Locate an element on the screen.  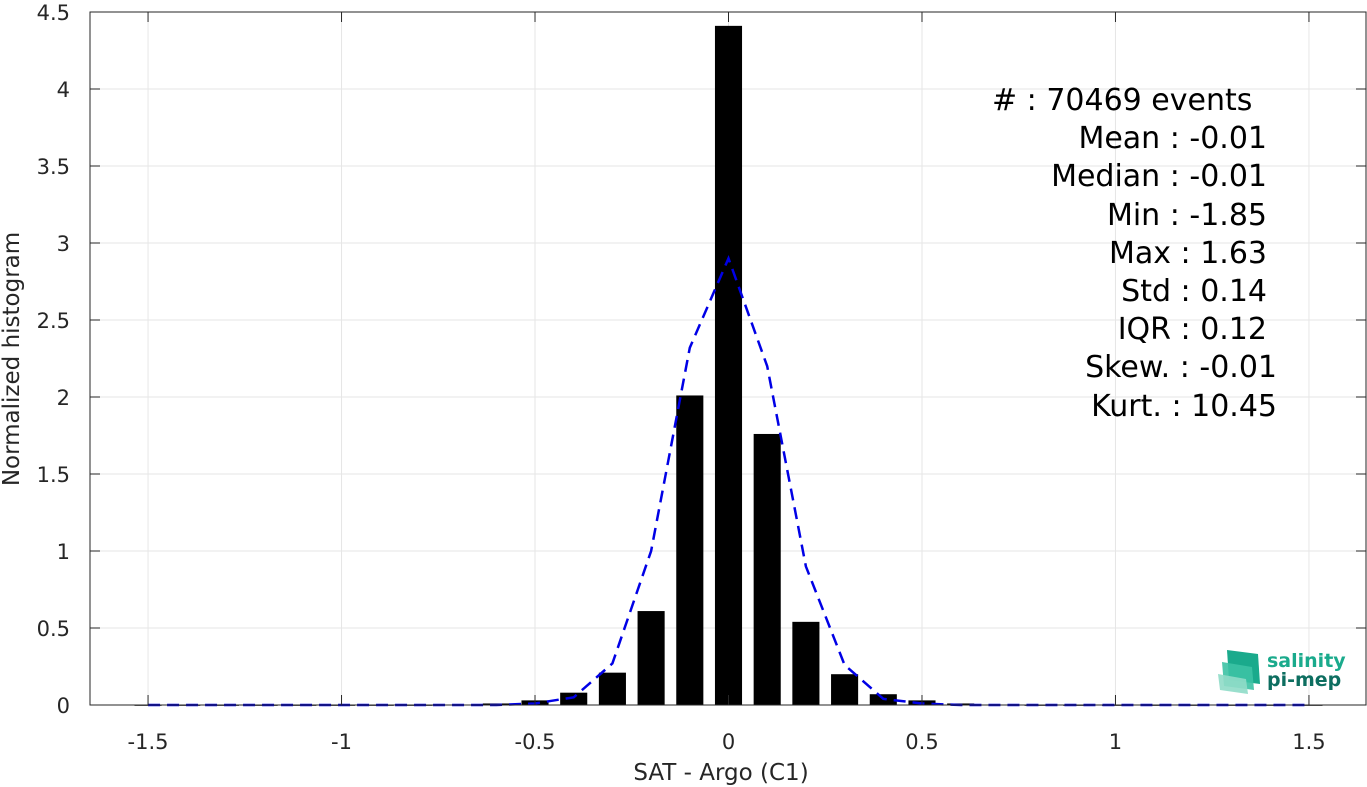
stat-mean: Mean : -0.01 is located at coordinates (1172, 138).